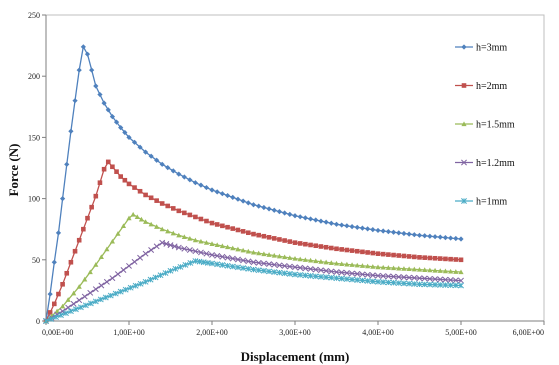 The width and height of the screenshot is (559, 365). What do you see at coordinates (34, 76) in the screenshot?
I see `y-tick-label: 200` at bounding box center [34, 76].